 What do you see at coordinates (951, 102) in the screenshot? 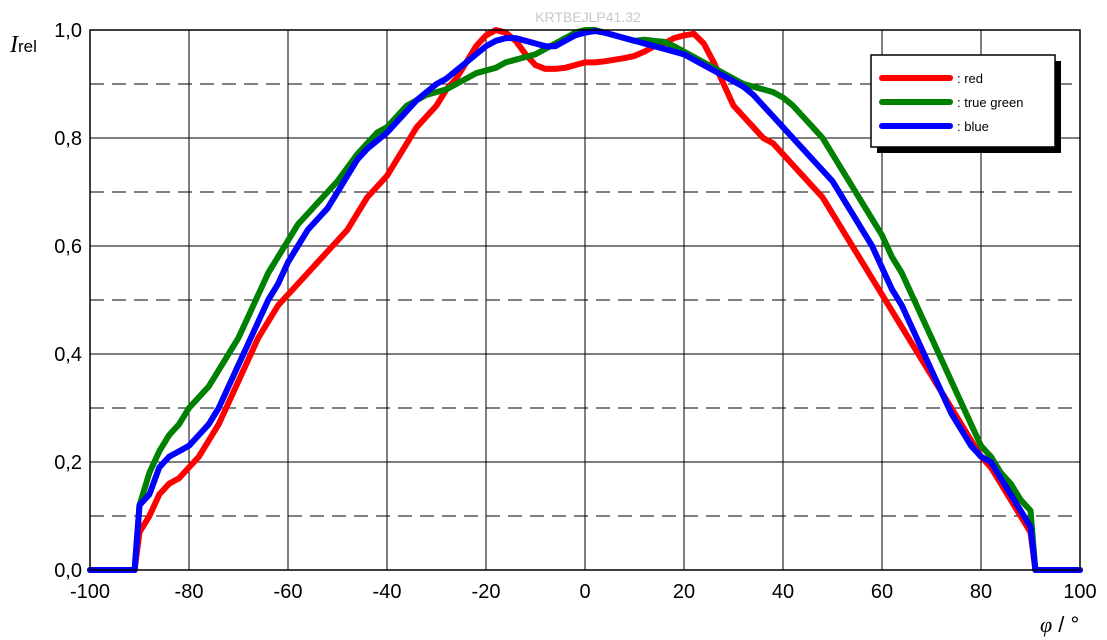
I see `legend-items: : red : true green : blue` at bounding box center [951, 102].